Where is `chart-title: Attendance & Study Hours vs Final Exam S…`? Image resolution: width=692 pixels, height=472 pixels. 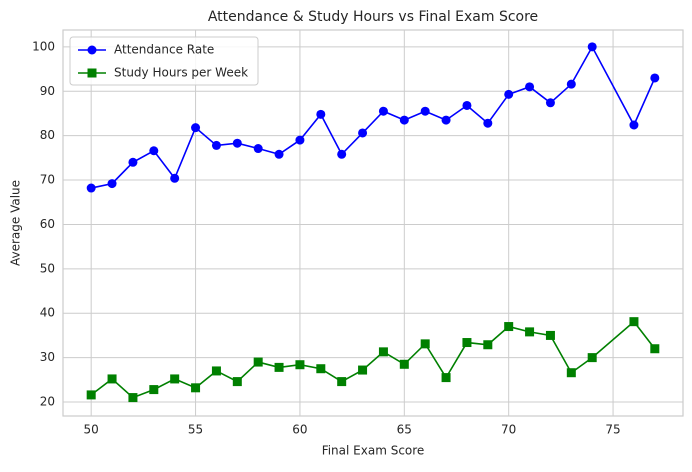
chart-title: Attendance & Study Hours vs Final Exam S… is located at coordinates (373, 17).